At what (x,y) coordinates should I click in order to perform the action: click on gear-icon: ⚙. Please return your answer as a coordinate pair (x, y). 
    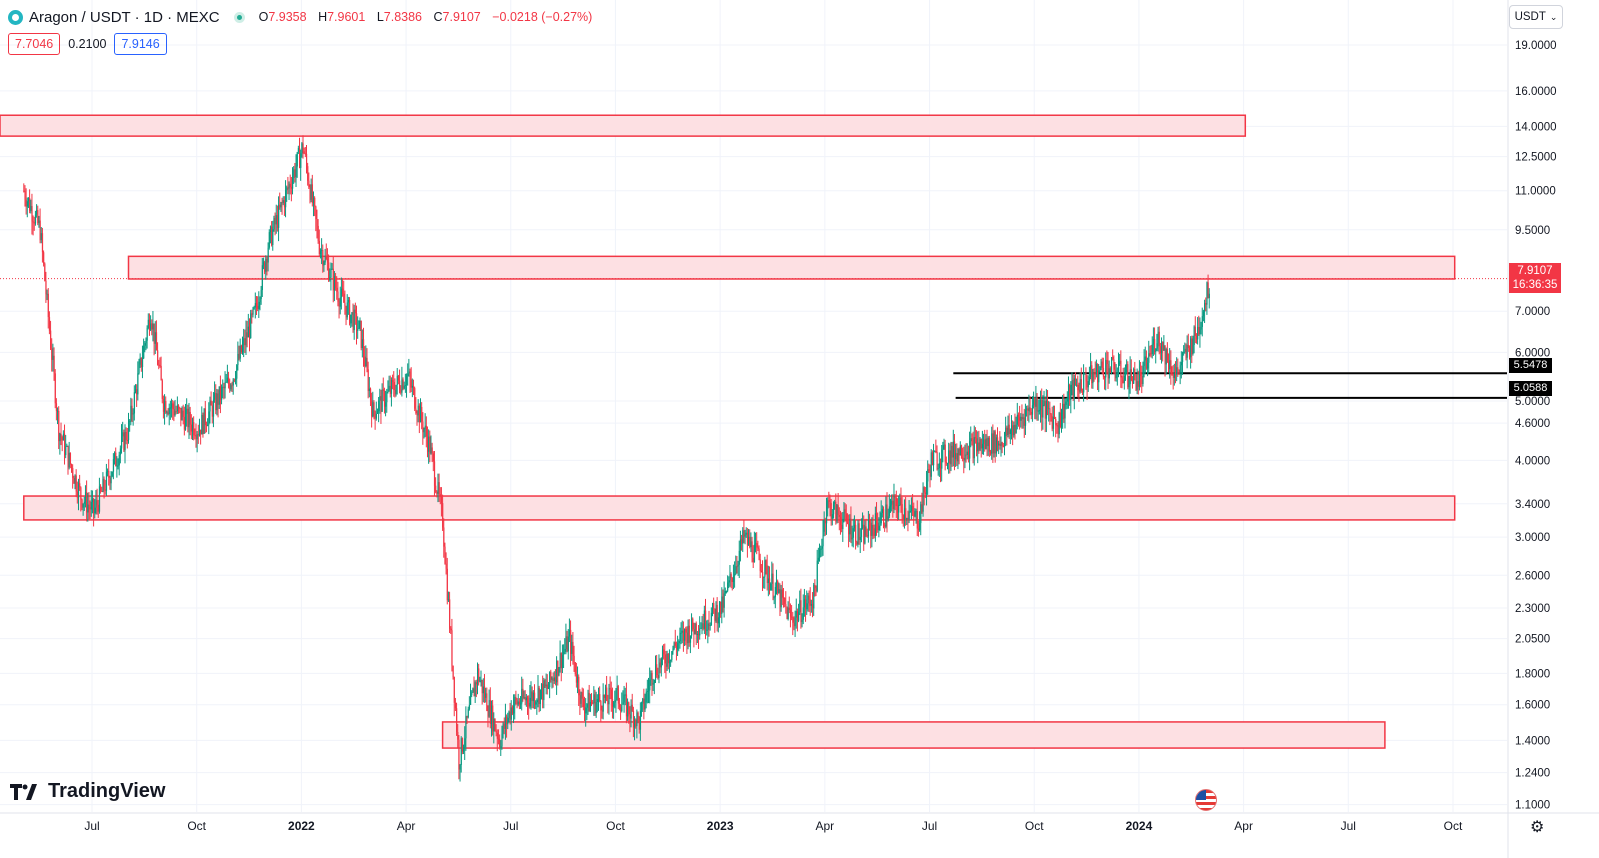
    Looking at the image, I should click on (1537, 827).